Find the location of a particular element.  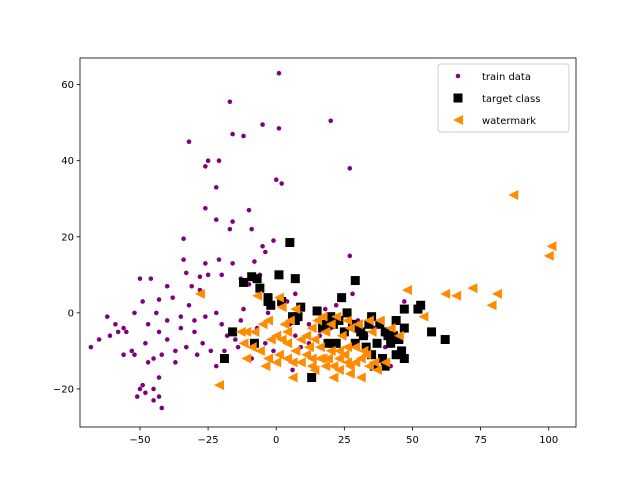

y-tick-label: 20 is located at coordinates (67, 237).